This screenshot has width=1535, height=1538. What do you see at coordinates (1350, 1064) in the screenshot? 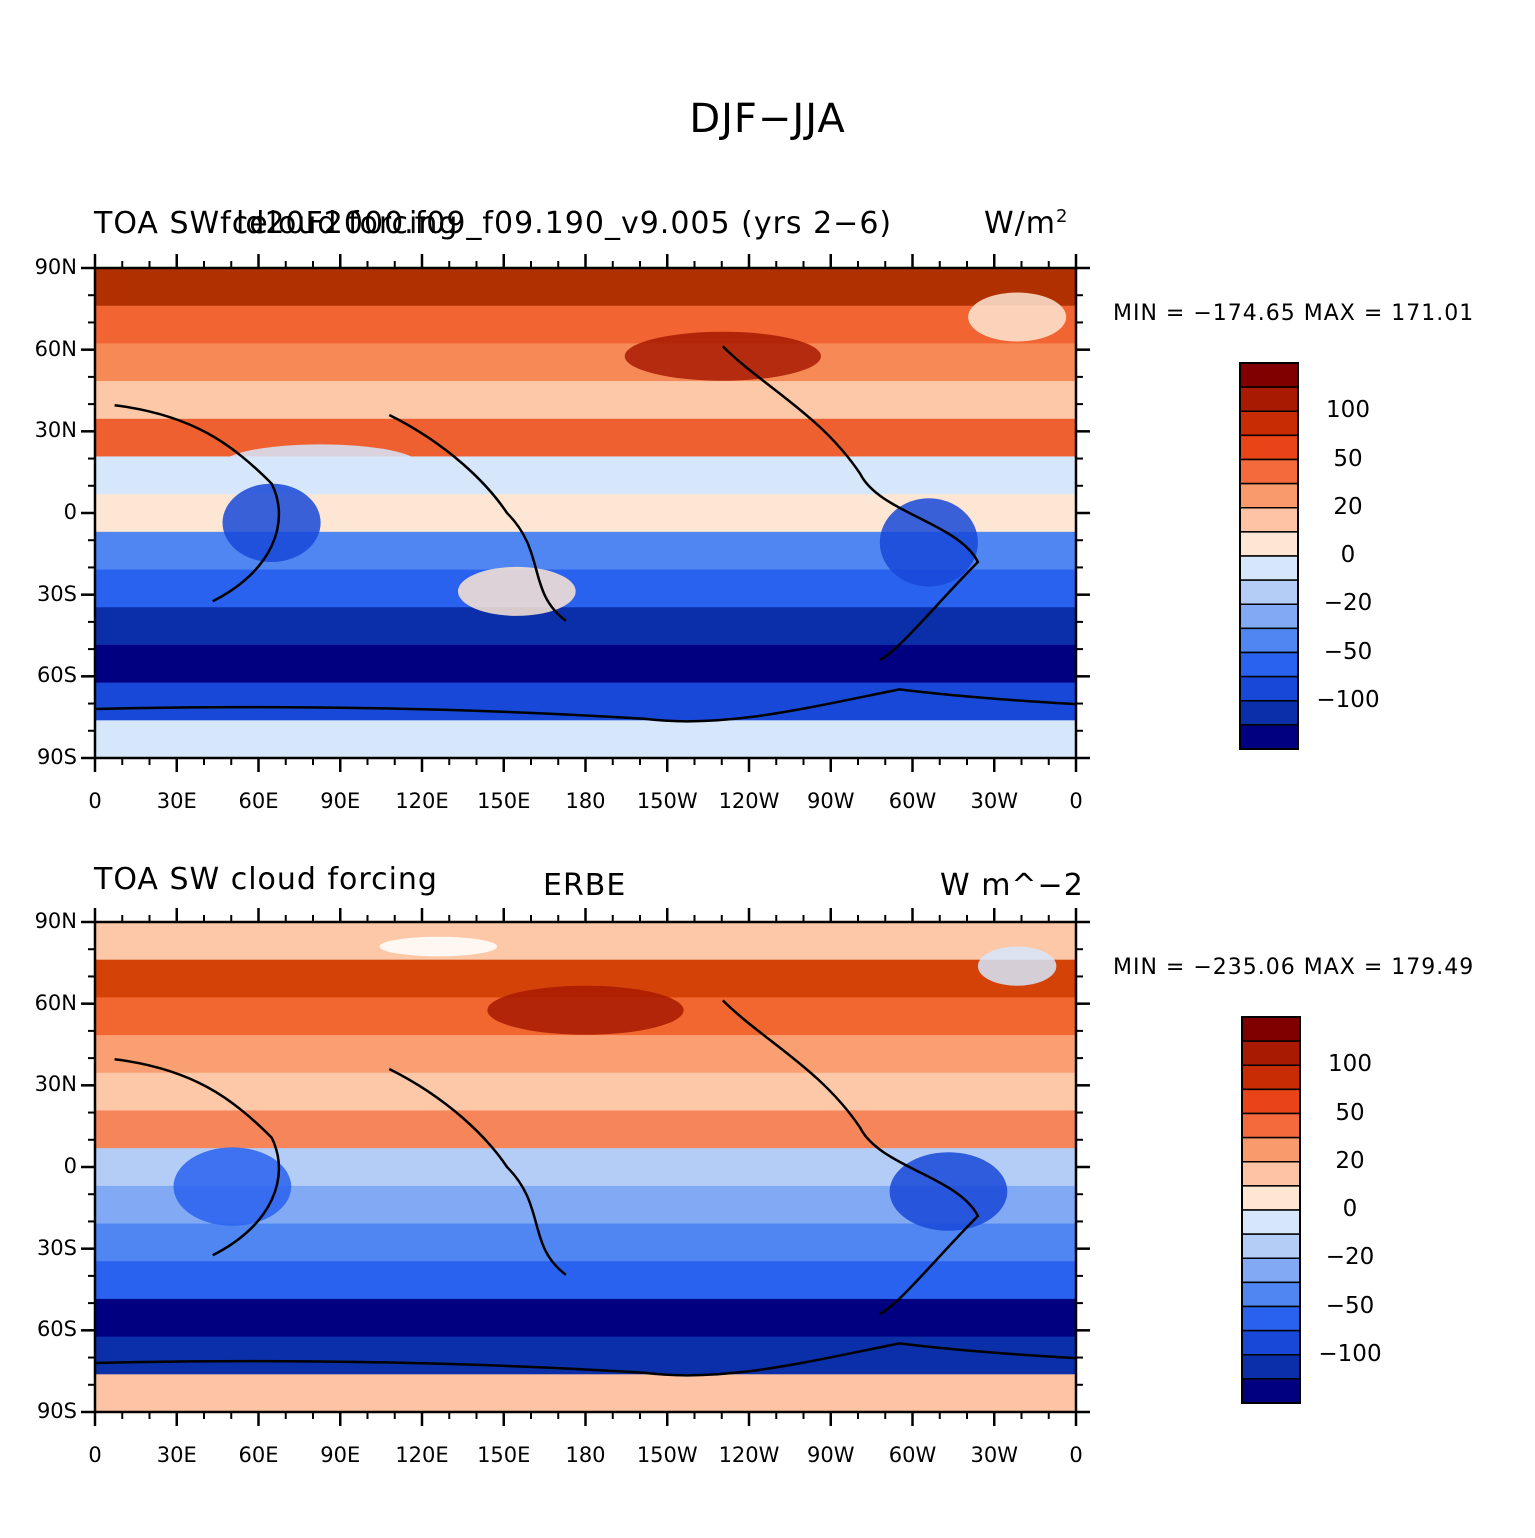
I see `colorbar-label: 100` at bounding box center [1350, 1064].